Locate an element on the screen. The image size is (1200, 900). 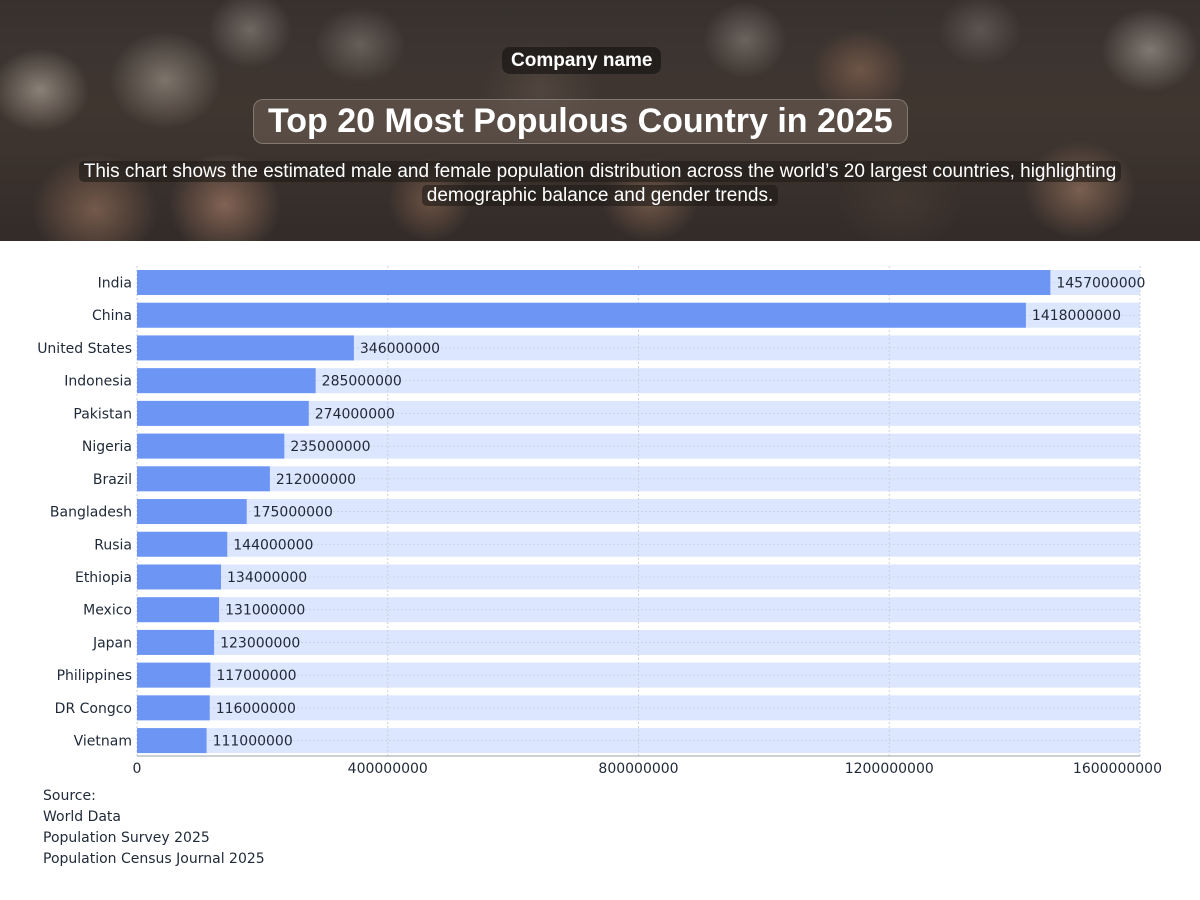
x-tick-label: 1200000000 is located at coordinates (889, 769).